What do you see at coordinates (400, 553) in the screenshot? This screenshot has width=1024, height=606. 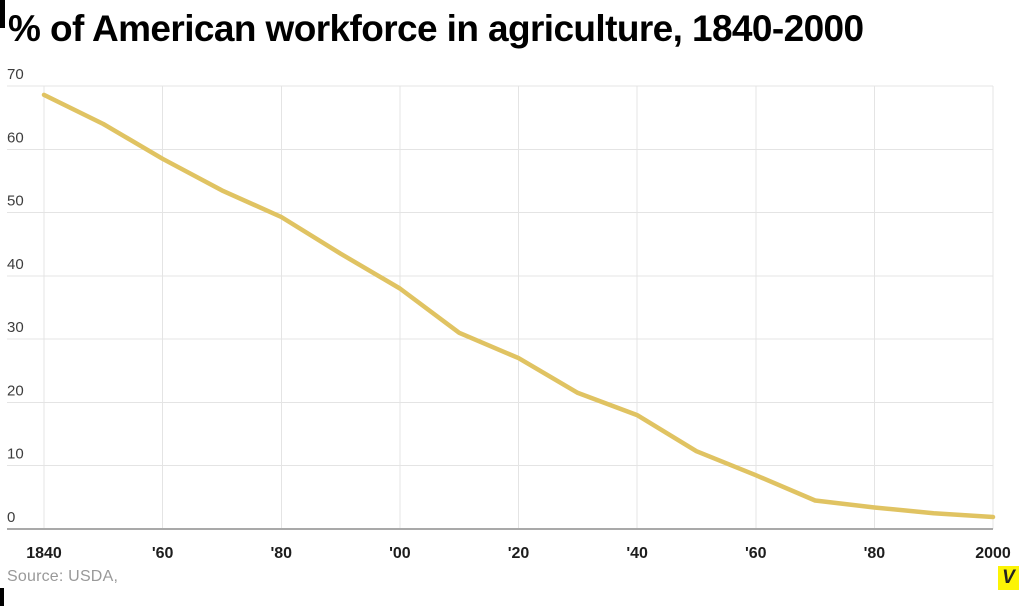 I see `x-tick-label: '00` at bounding box center [400, 553].